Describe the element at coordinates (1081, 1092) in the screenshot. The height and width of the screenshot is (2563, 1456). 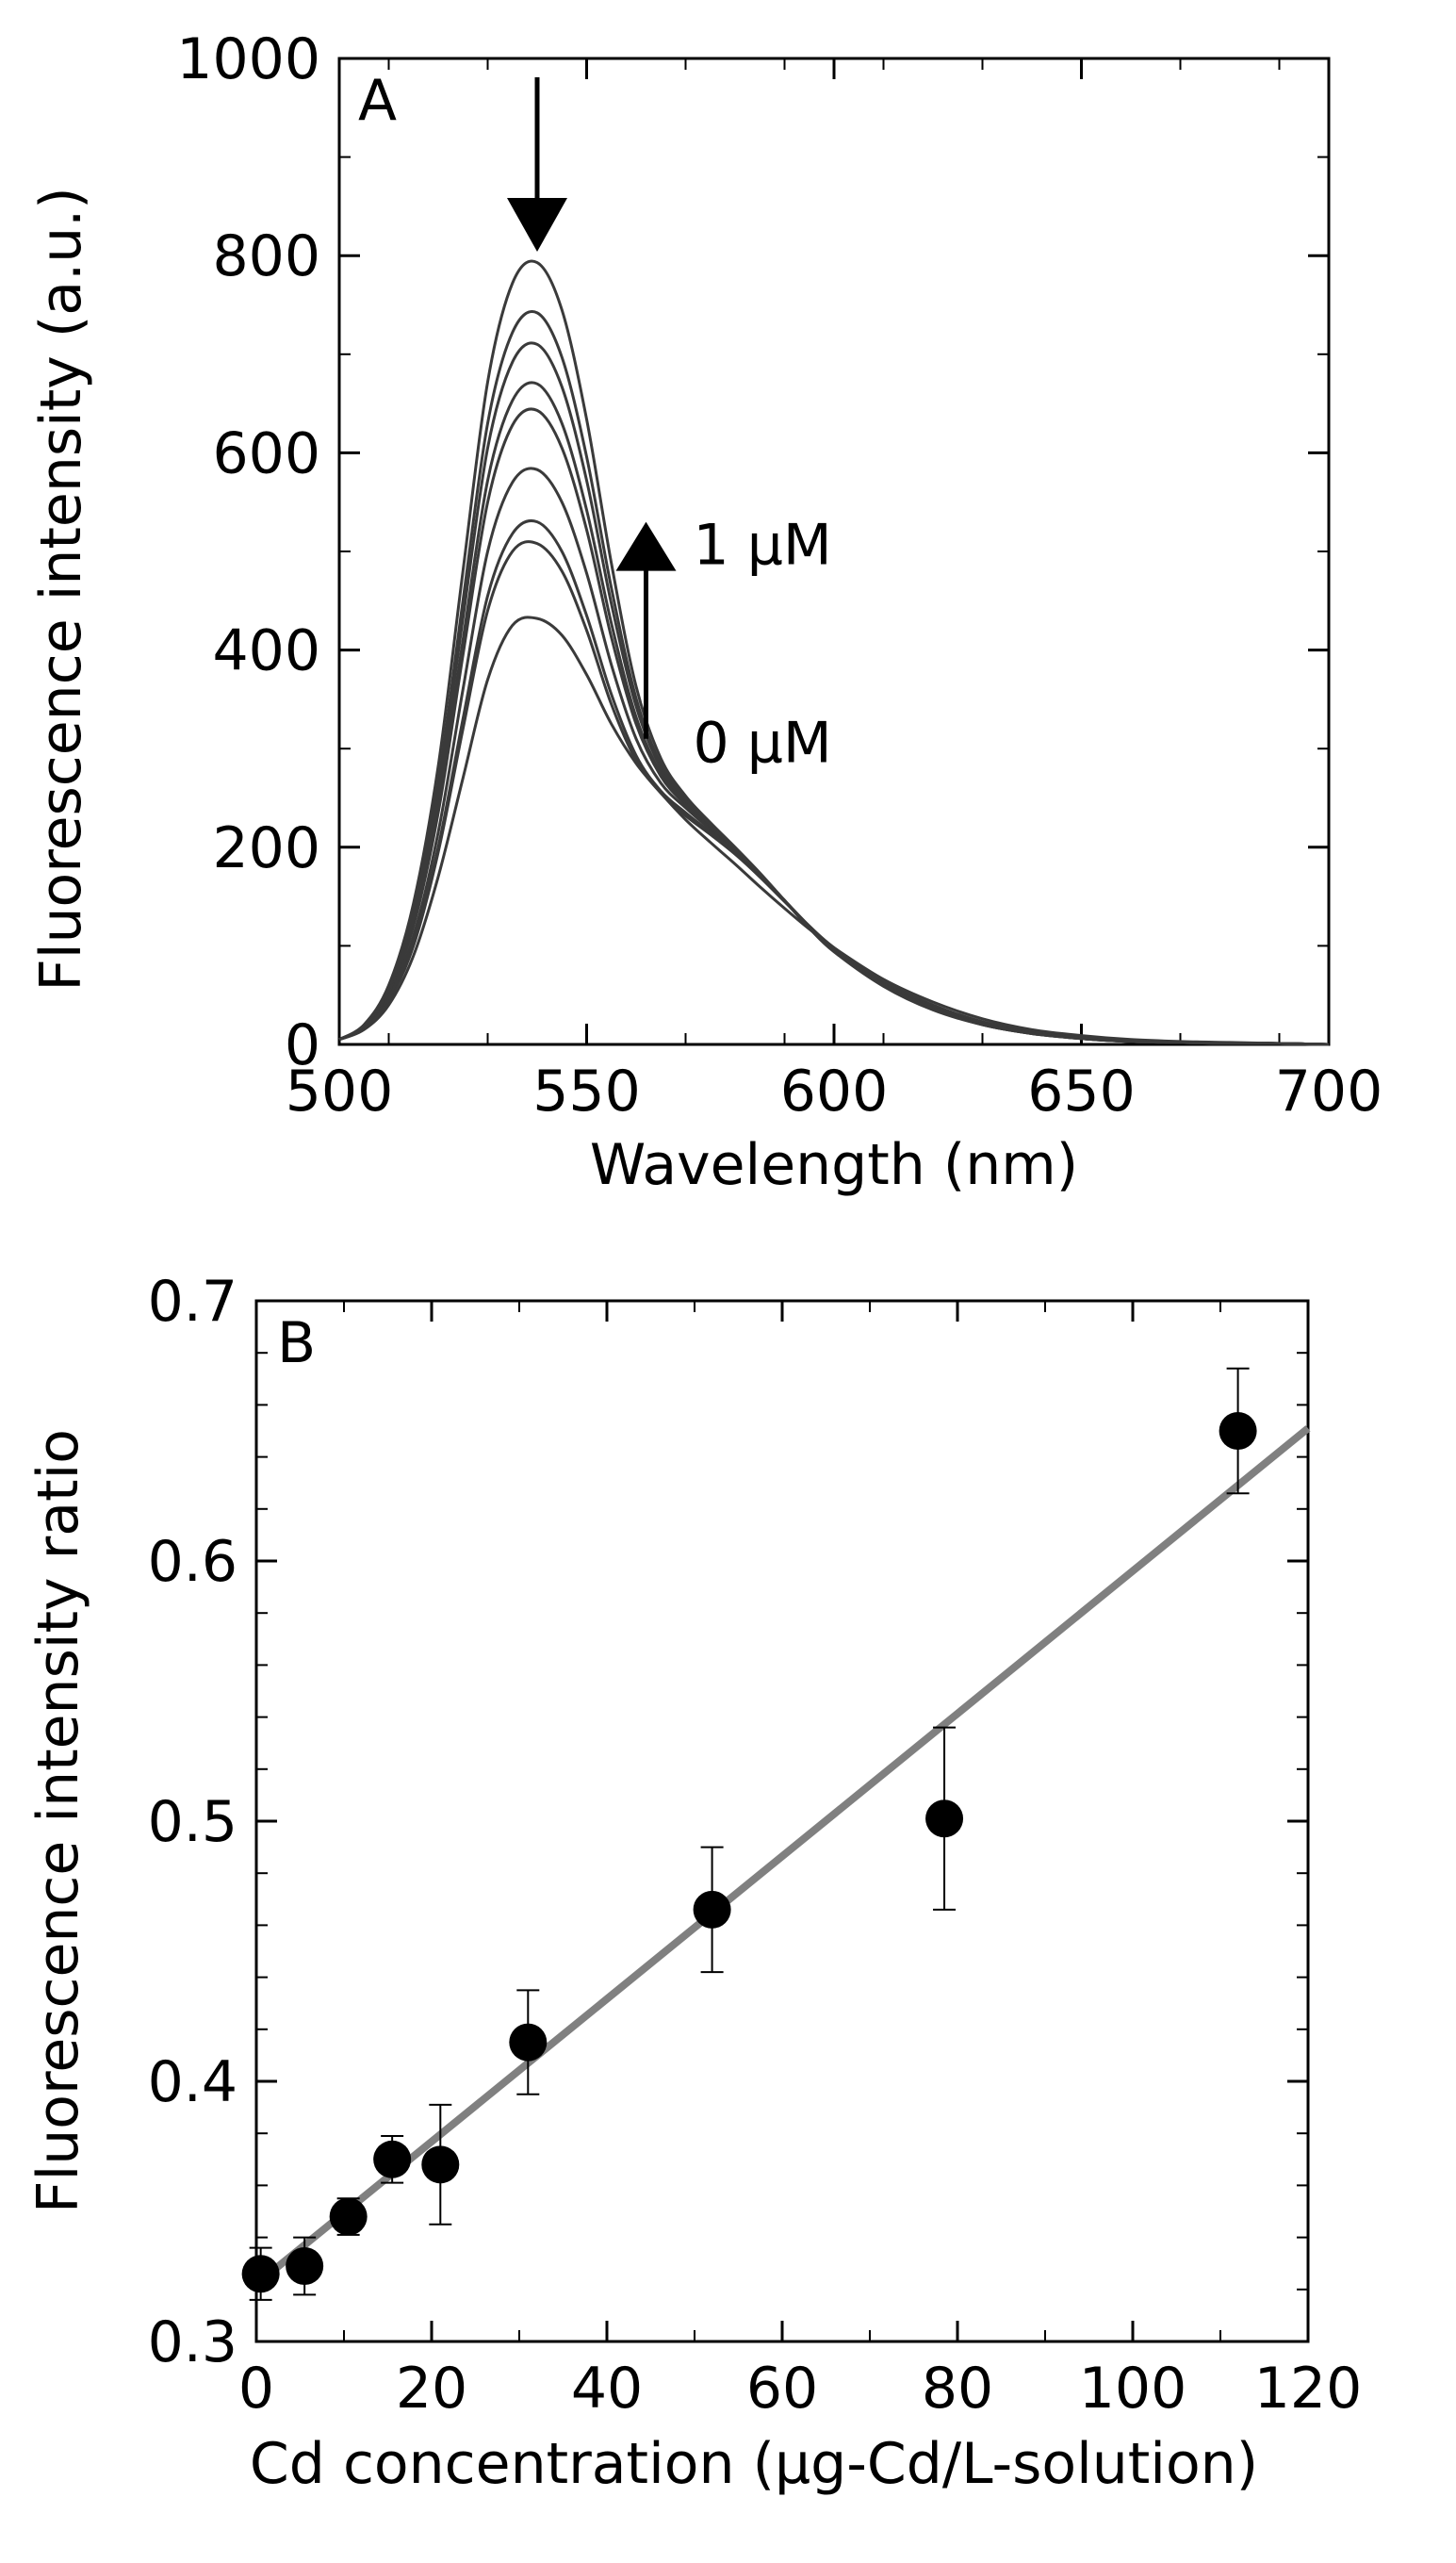
I see `x-tick-label: 650` at that location.